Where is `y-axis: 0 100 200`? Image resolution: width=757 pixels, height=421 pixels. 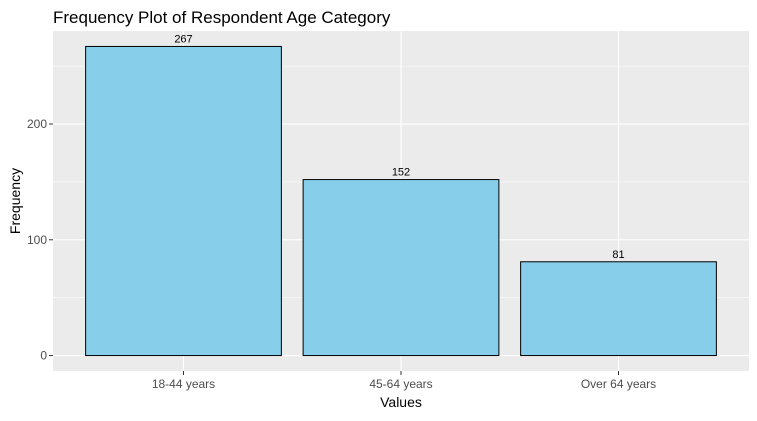
y-axis: 0 100 200 is located at coordinates (40, 240).